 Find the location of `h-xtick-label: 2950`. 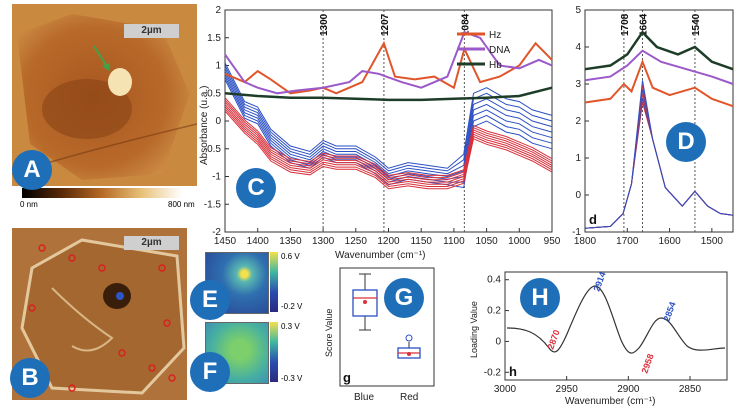

h-xtick-label: 2950 is located at coordinates (567, 389).